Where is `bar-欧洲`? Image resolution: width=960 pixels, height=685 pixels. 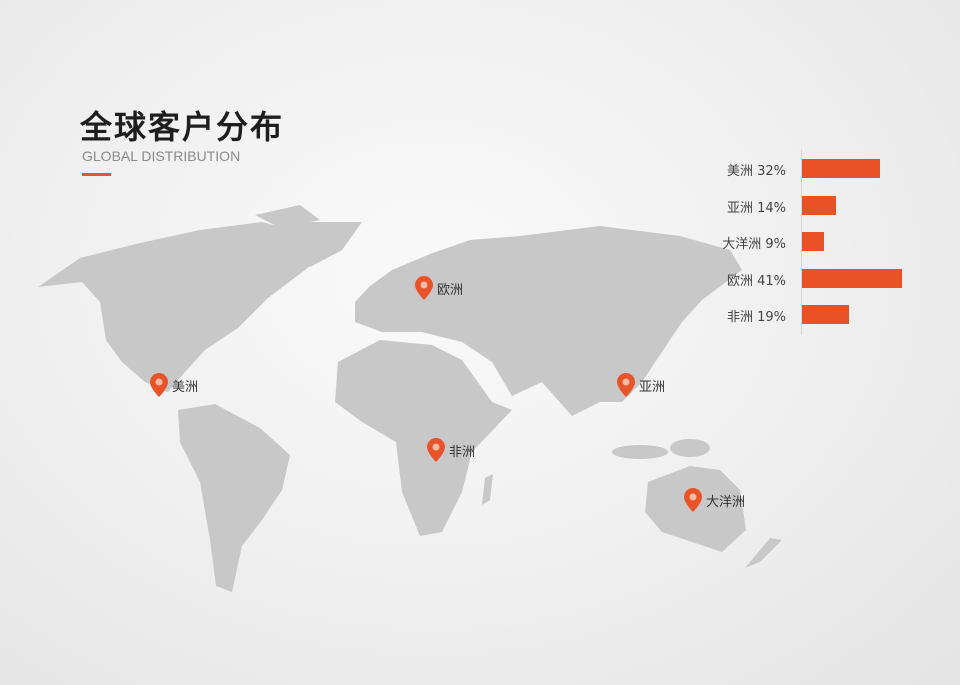
bar-欧洲 is located at coordinates (852, 278).